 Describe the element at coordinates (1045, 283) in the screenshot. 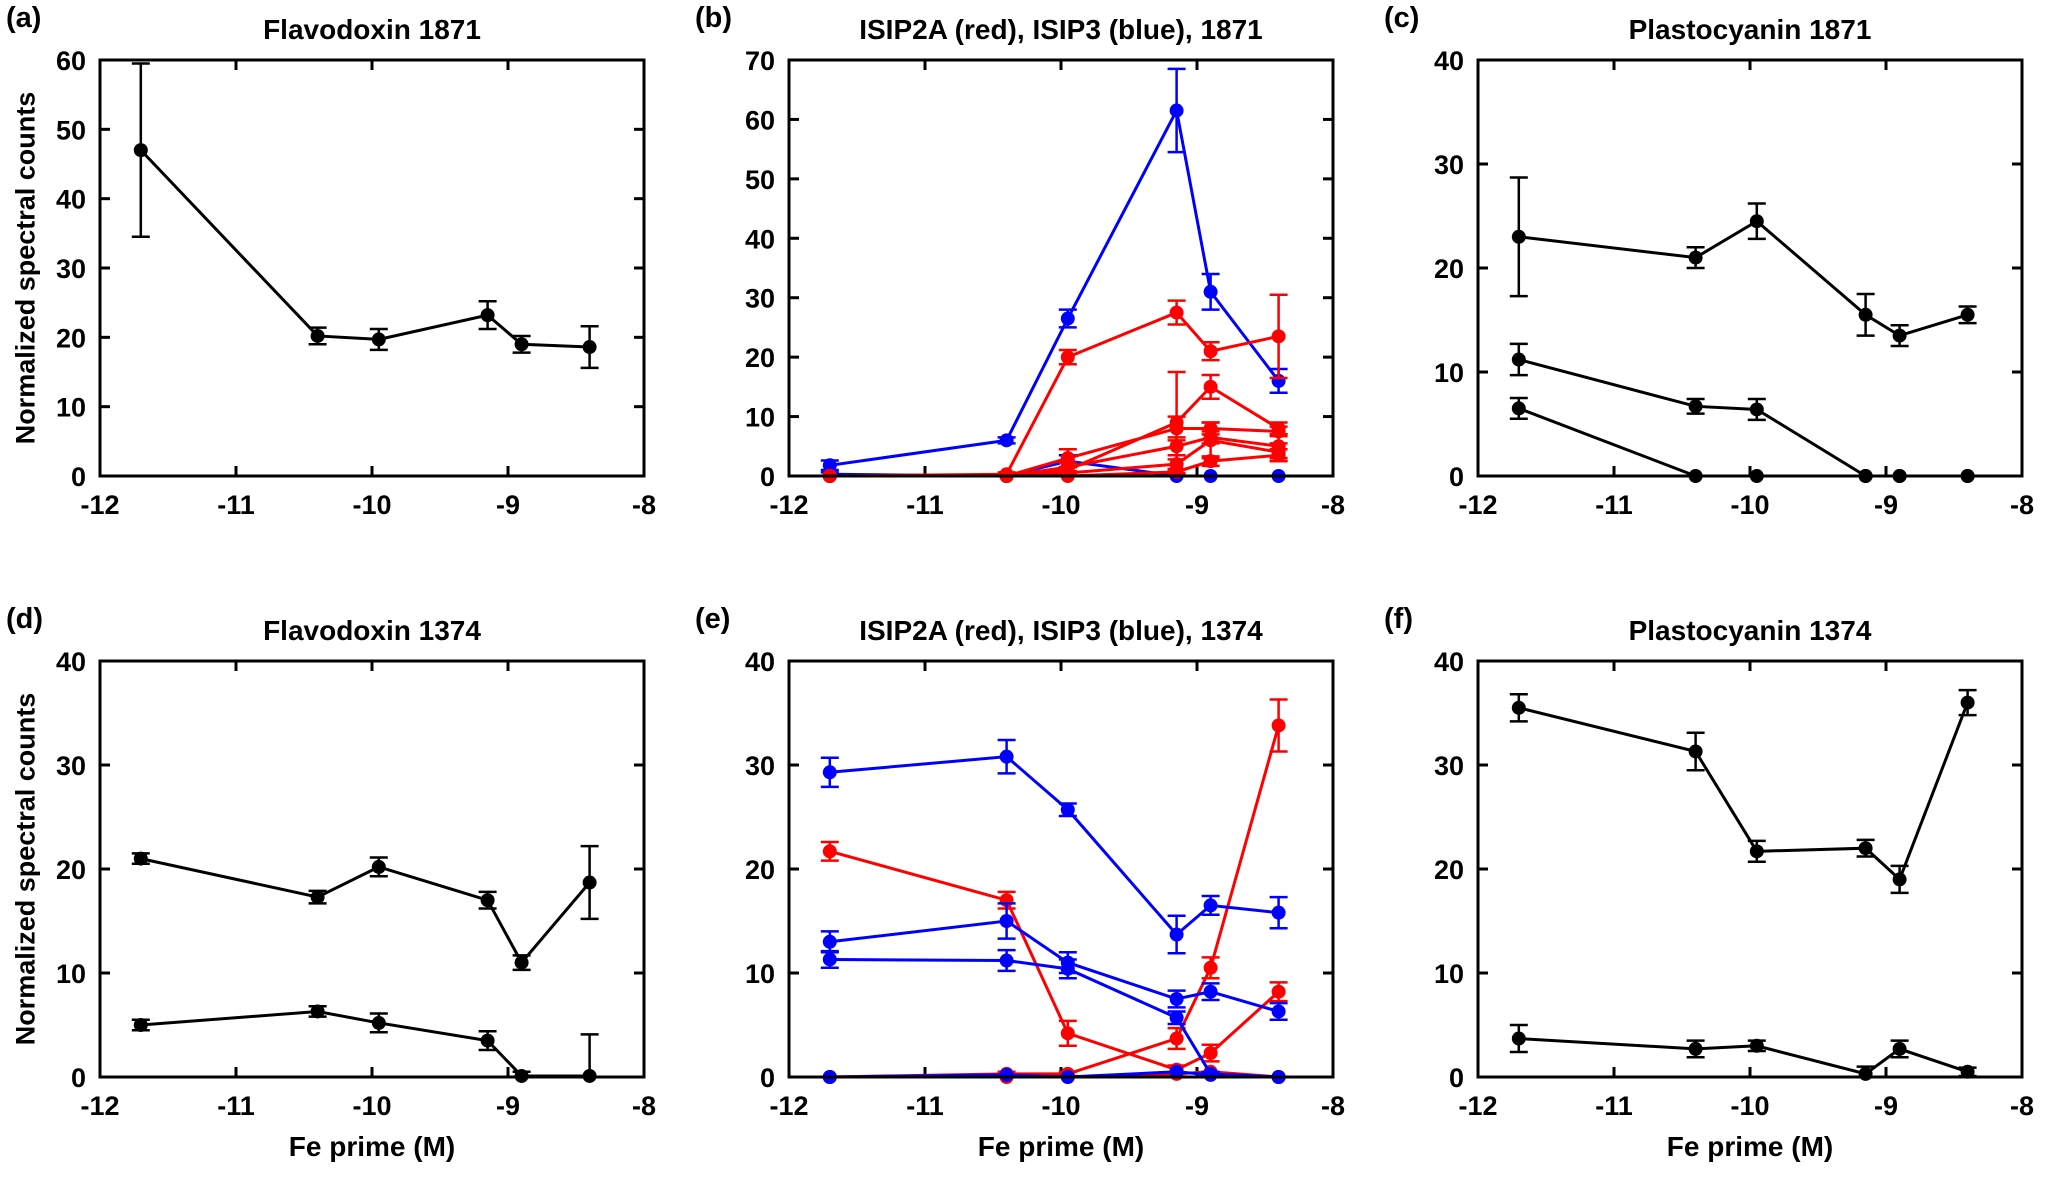

I see `line-chart-b: -12 -11 -10 -9 -8 0 10 20 30 40 50 60 70` at that location.